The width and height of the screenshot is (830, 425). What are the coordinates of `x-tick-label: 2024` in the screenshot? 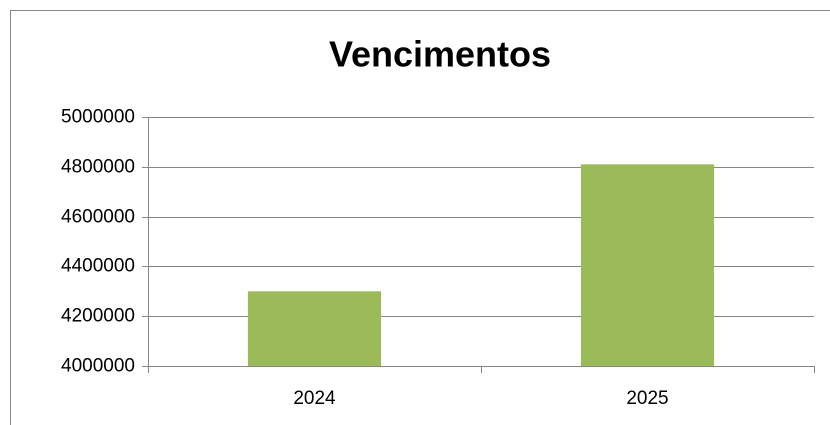 It's located at (314, 398).